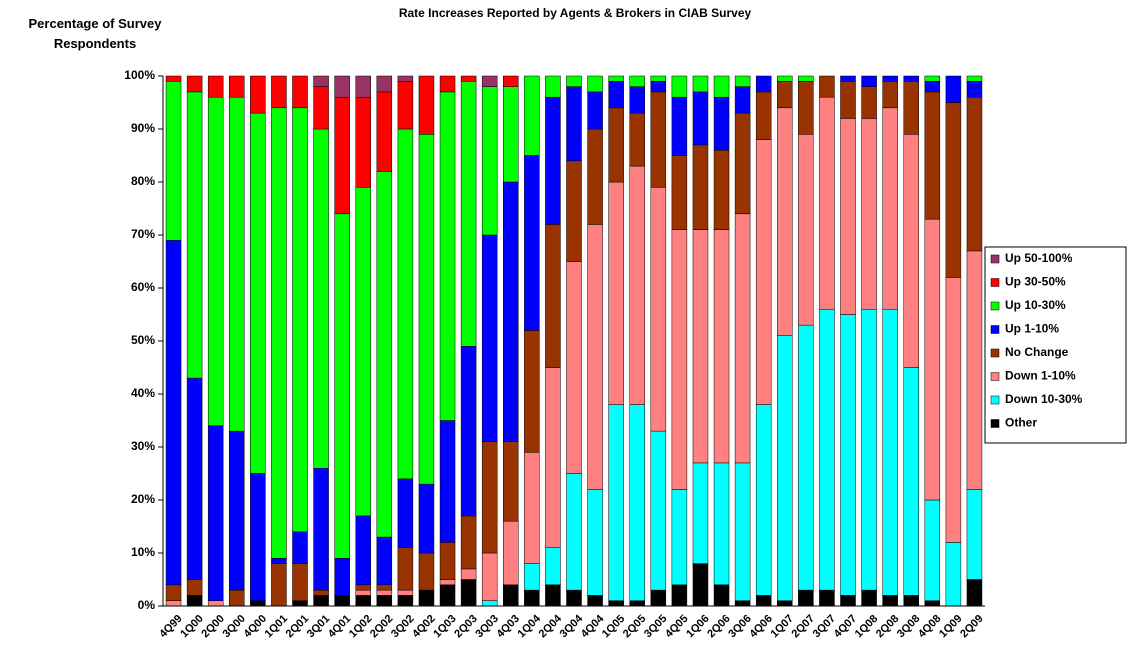 The image size is (1127, 659). Describe the element at coordinates (593, 626) in the screenshot. I see `x-tick-label: 4Q04` at that location.